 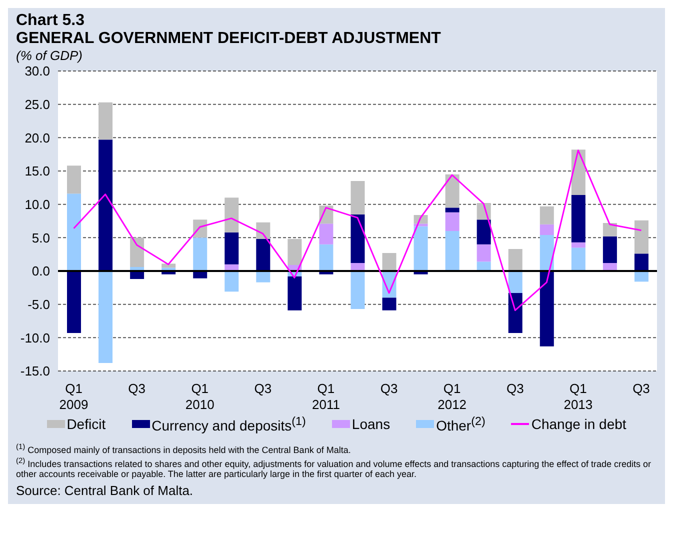 I want to click on legend-label: Change in debt, so click(x=578, y=424).